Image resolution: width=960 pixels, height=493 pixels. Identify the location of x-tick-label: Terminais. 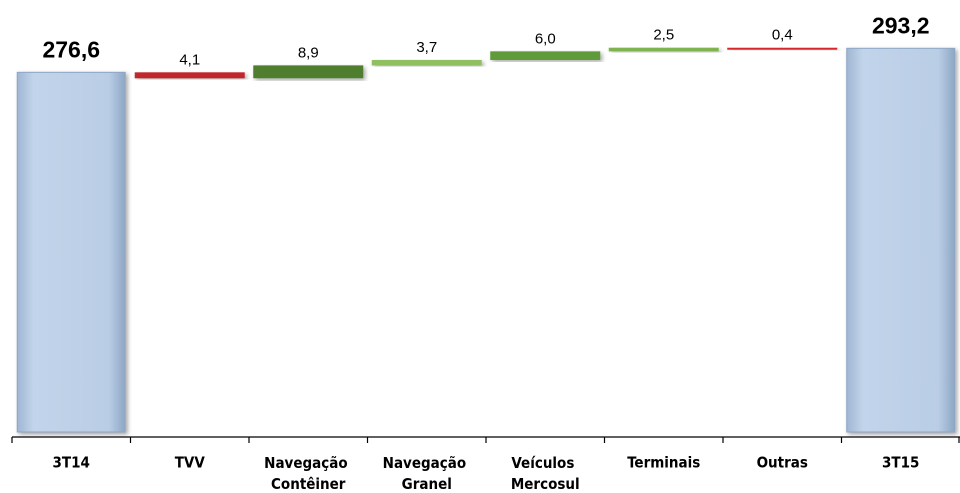
(663, 463).